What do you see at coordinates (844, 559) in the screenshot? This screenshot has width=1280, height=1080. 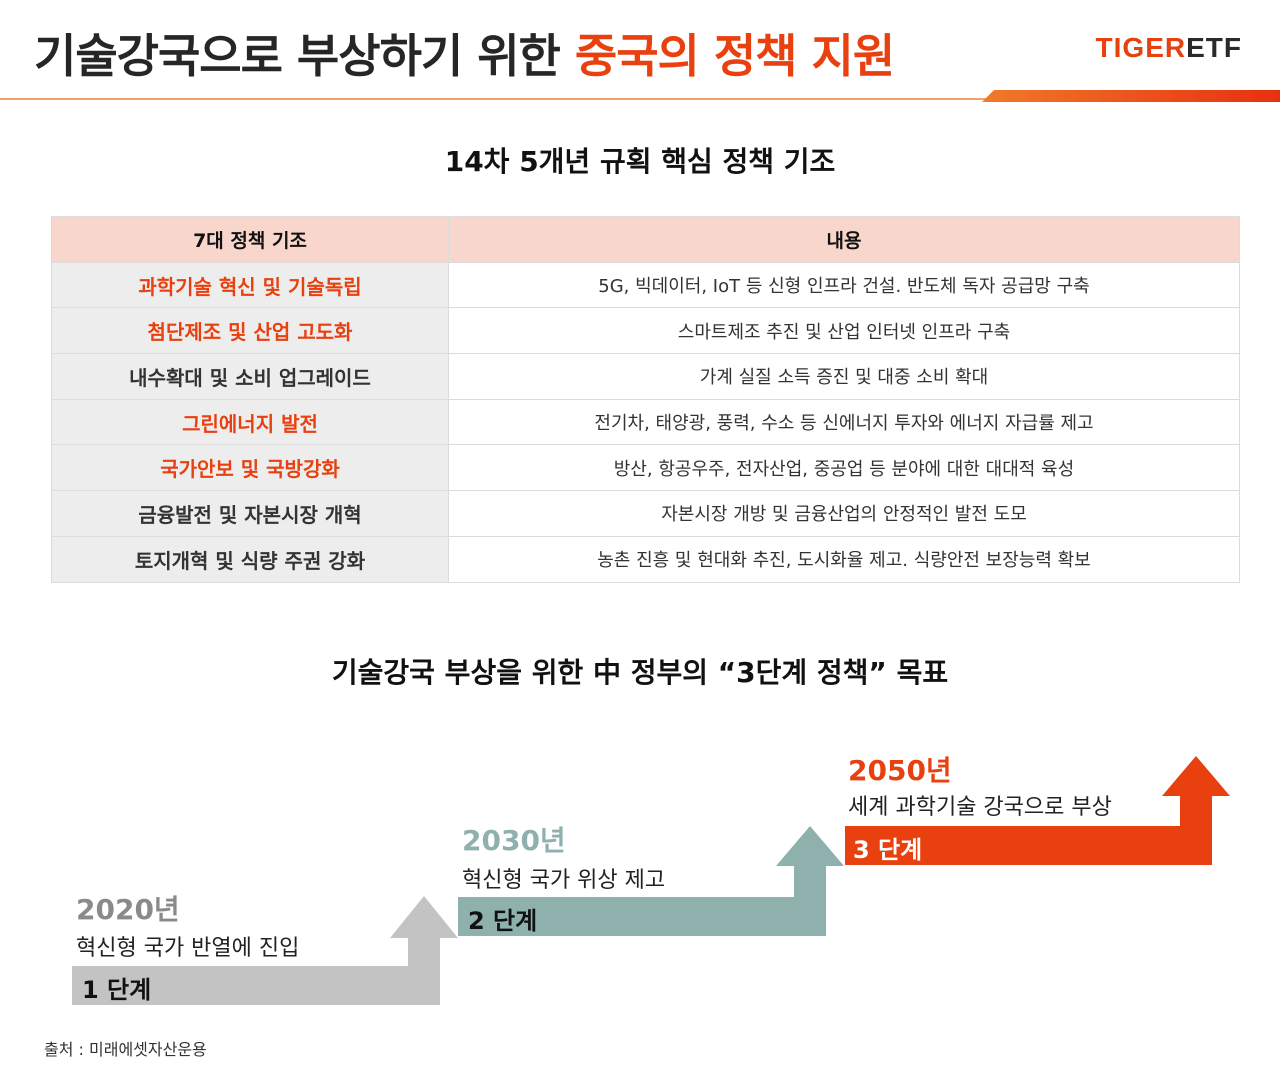 I see `content-cell: 농촌 진흥 및 현대화 추진, 도시화율 제고. 식량안전 보장능력 확보` at bounding box center [844, 559].